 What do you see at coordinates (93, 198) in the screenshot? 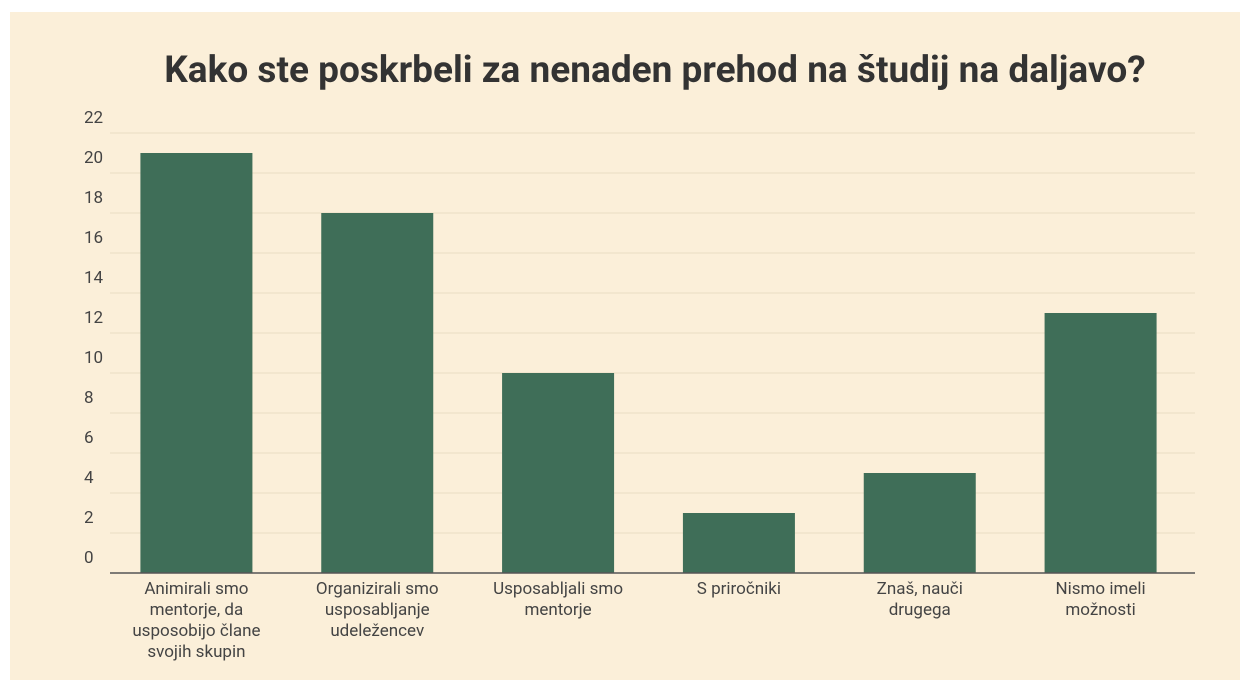
I see `y-tick-label: 18` at bounding box center [93, 198].